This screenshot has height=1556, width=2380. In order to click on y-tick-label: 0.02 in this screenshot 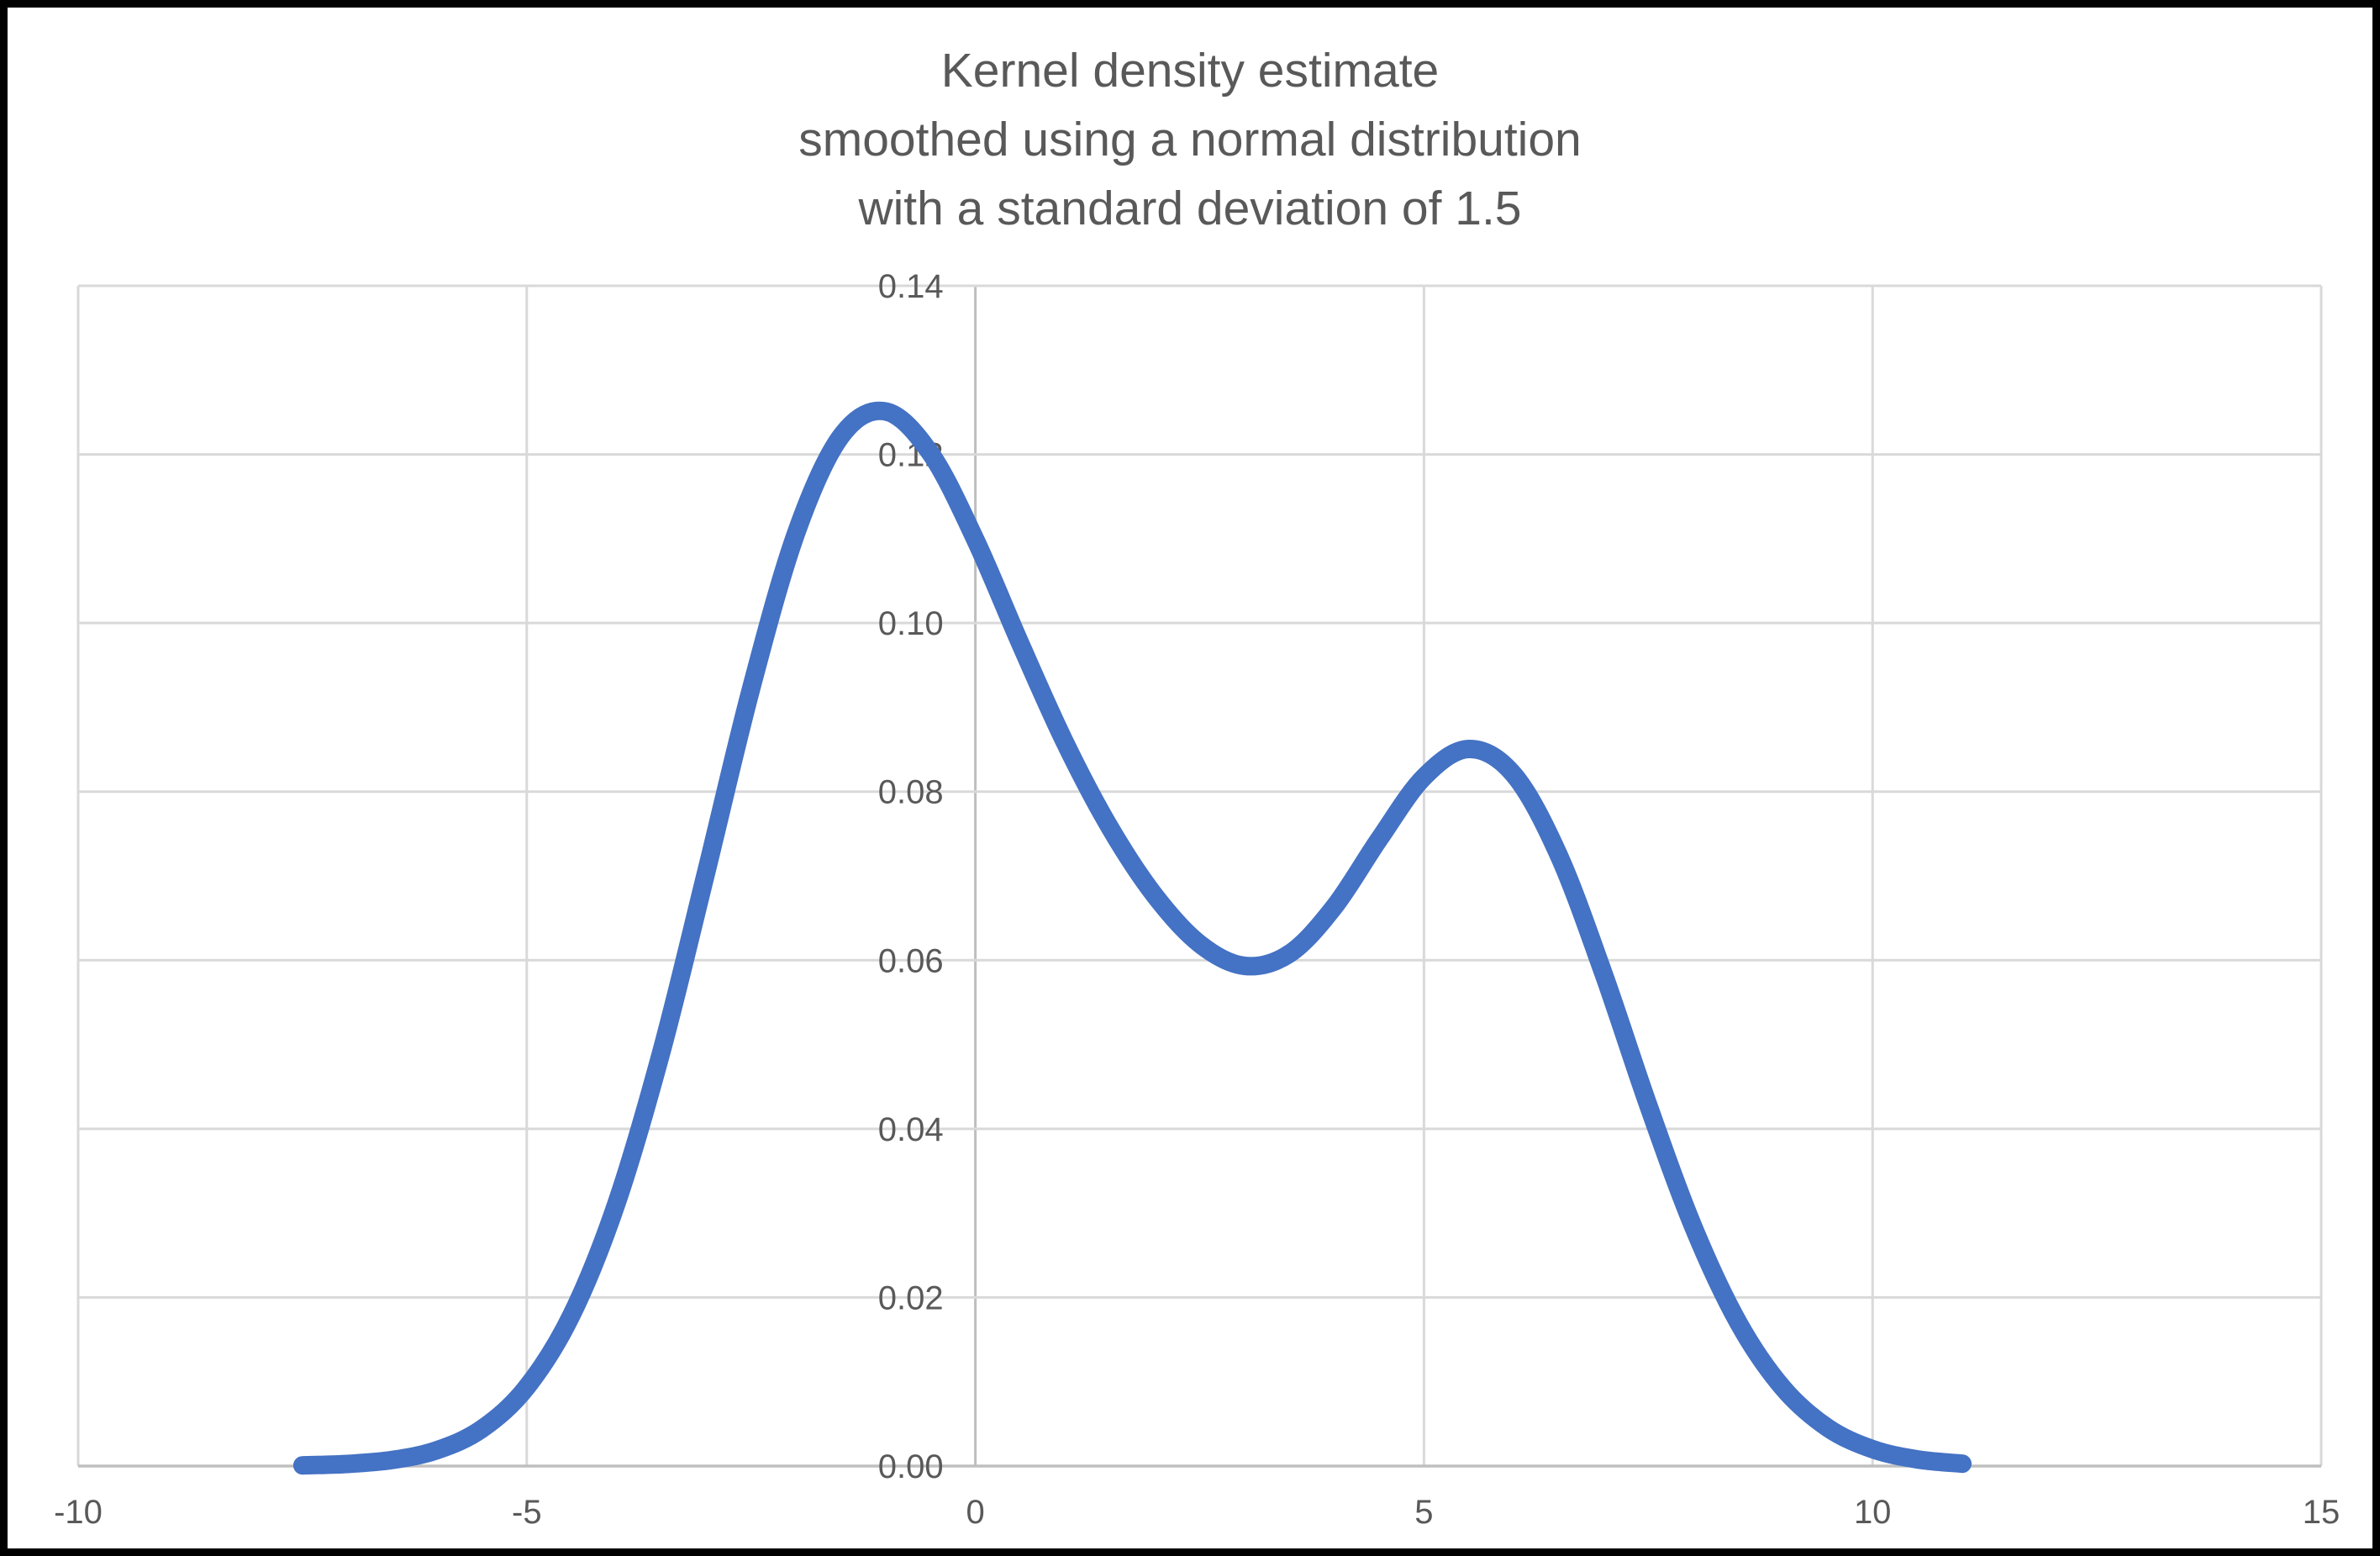, I will do `click(911, 1297)`.